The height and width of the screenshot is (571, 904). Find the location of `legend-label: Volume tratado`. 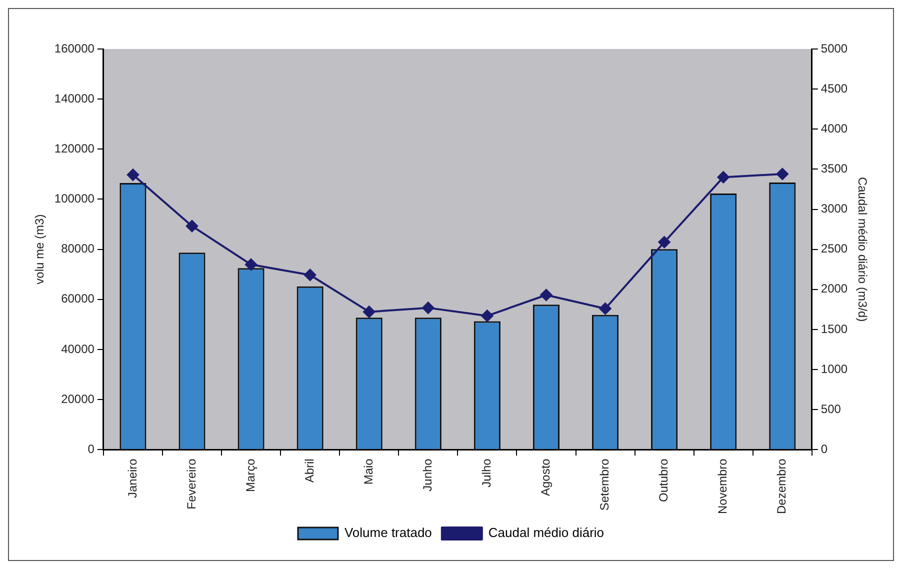

legend-label: Volume tratado is located at coordinates (388, 532).